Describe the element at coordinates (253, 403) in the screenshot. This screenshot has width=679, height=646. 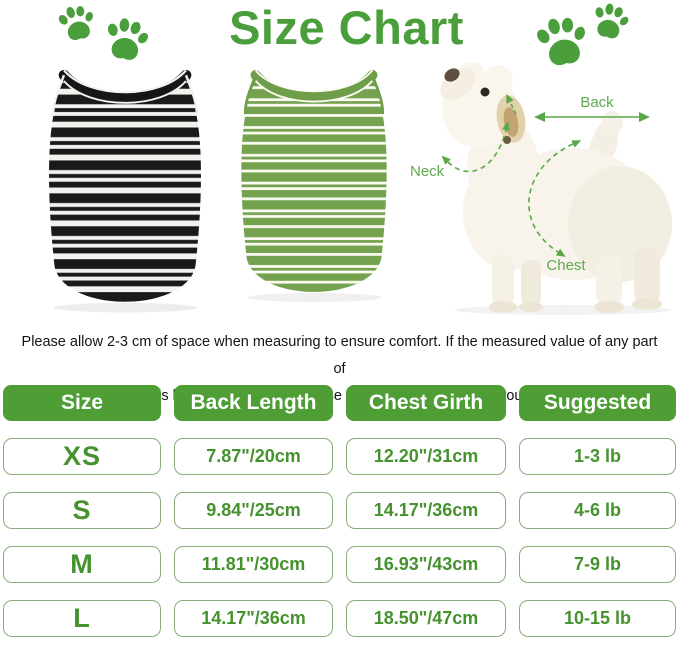
I see `col-header-back-length: Back Length` at that location.